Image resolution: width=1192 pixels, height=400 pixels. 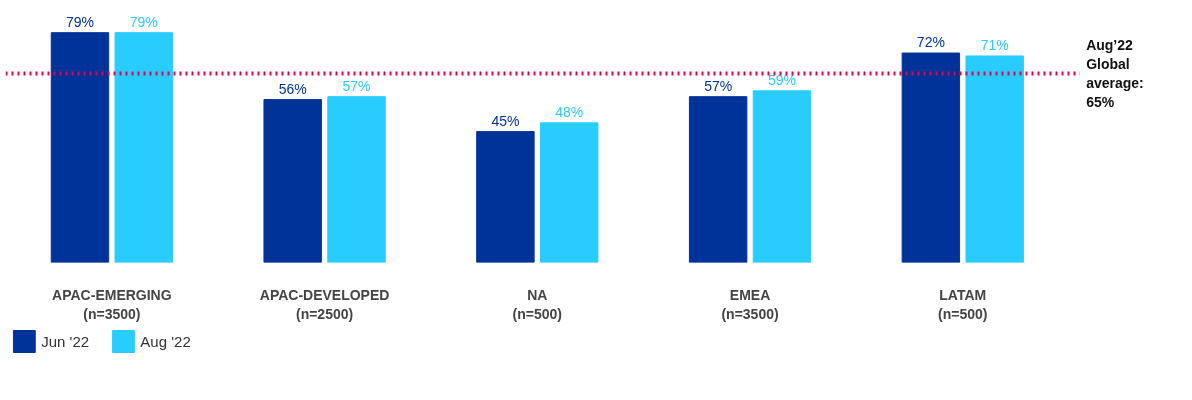 I want to click on data-label: 59%, so click(x=781, y=79).